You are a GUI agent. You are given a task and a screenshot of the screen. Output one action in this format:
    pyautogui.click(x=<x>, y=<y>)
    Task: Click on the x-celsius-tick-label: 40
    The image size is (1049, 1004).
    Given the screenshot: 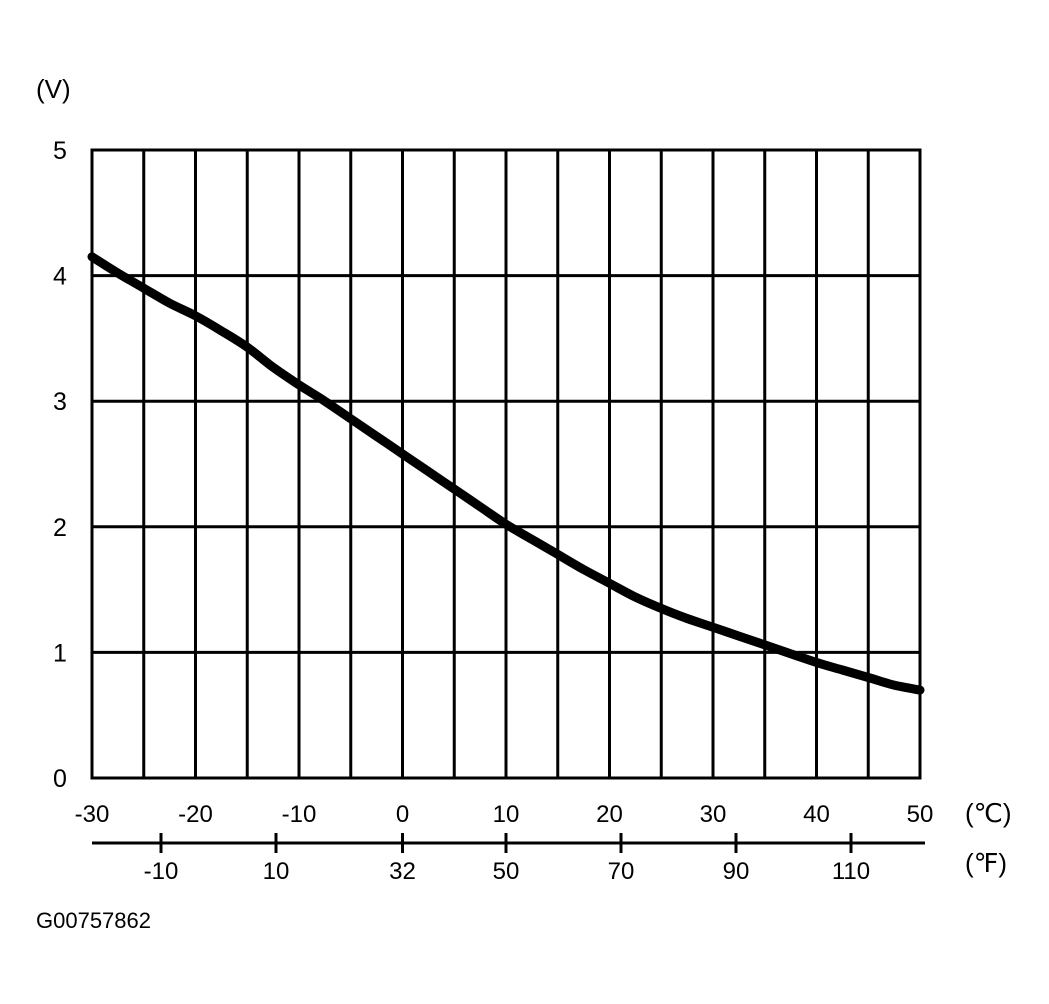 What is the action you would take?
    pyautogui.click(x=816, y=814)
    